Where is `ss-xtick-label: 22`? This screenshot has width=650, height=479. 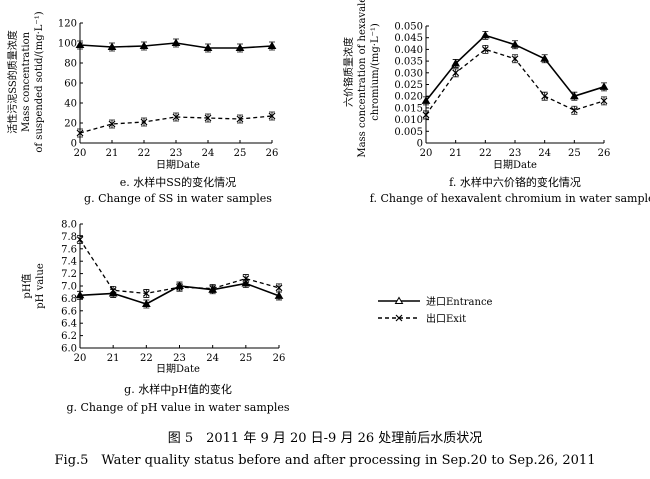
ss-xtick-label: 22 is located at coordinates (144, 153).